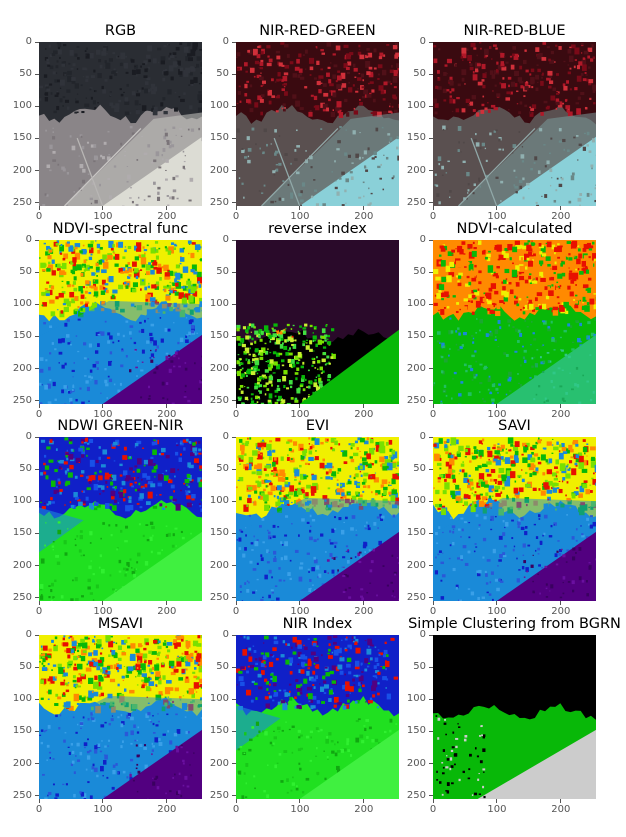 The height and width of the screenshot is (837, 626). What do you see at coordinates (317, 124) in the screenshot?
I see `heatmap-nir_composite` at bounding box center [317, 124].